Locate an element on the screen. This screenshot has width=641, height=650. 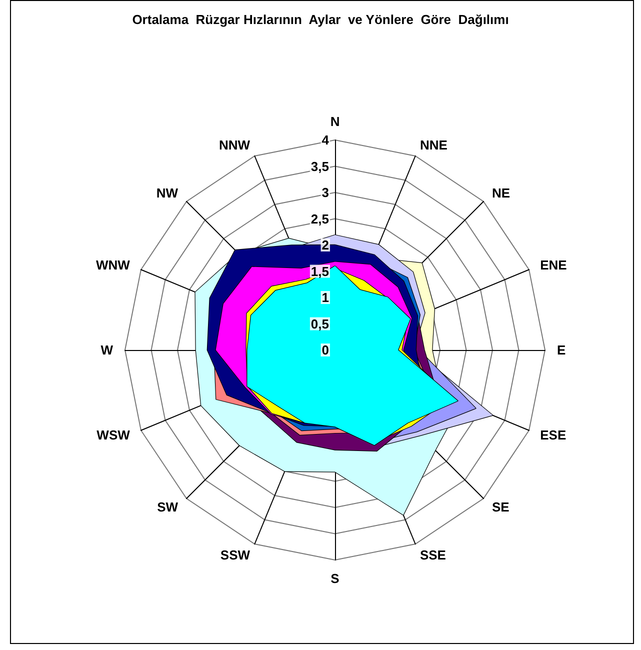
spoke-label: W is located at coordinates (107, 350).